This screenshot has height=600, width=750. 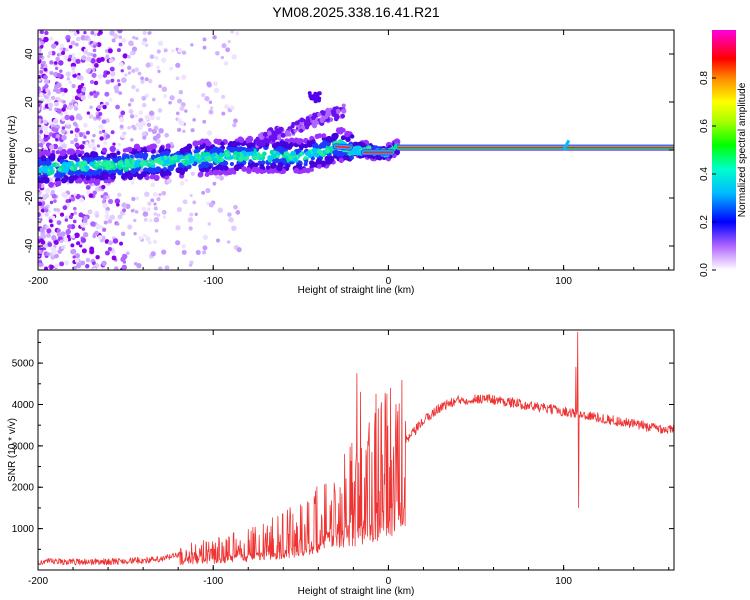 I want to click on spectrogram-y-tick-label: 20, so click(x=29, y=102).